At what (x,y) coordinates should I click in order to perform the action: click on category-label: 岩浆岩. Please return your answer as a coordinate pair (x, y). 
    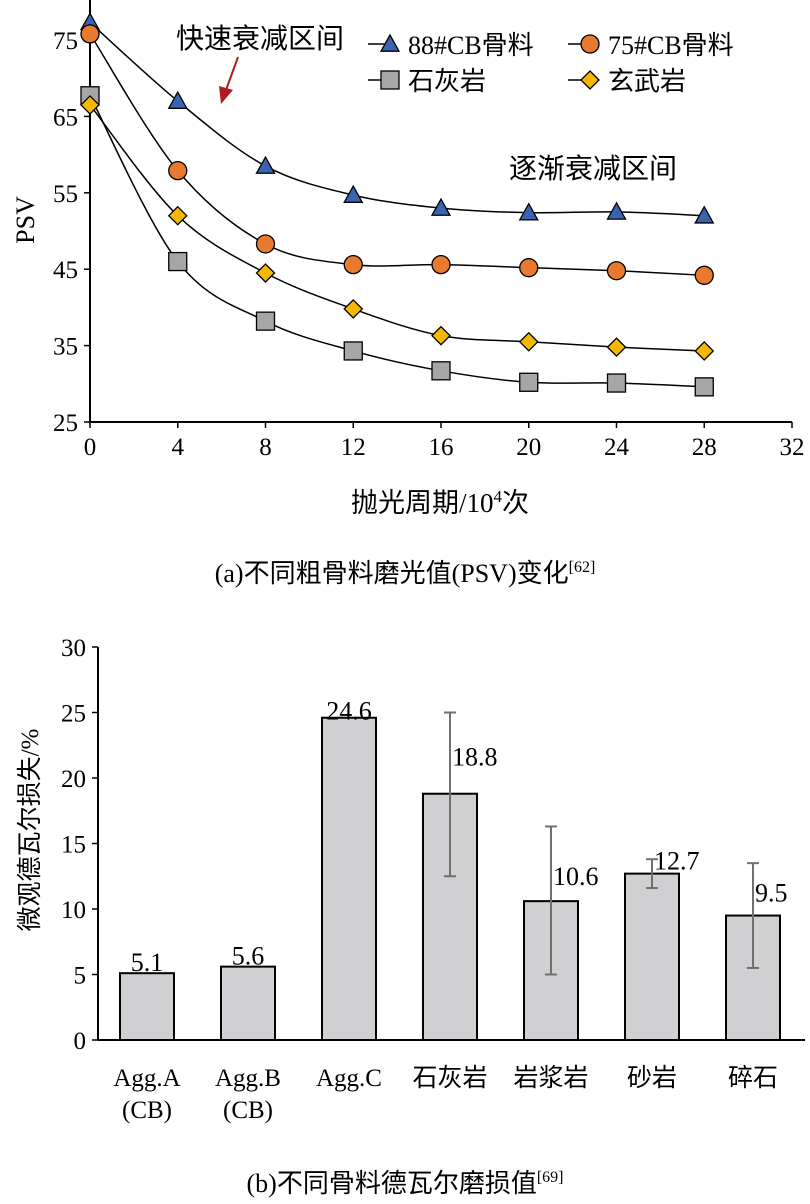
    Looking at the image, I should click on (550, 1078).